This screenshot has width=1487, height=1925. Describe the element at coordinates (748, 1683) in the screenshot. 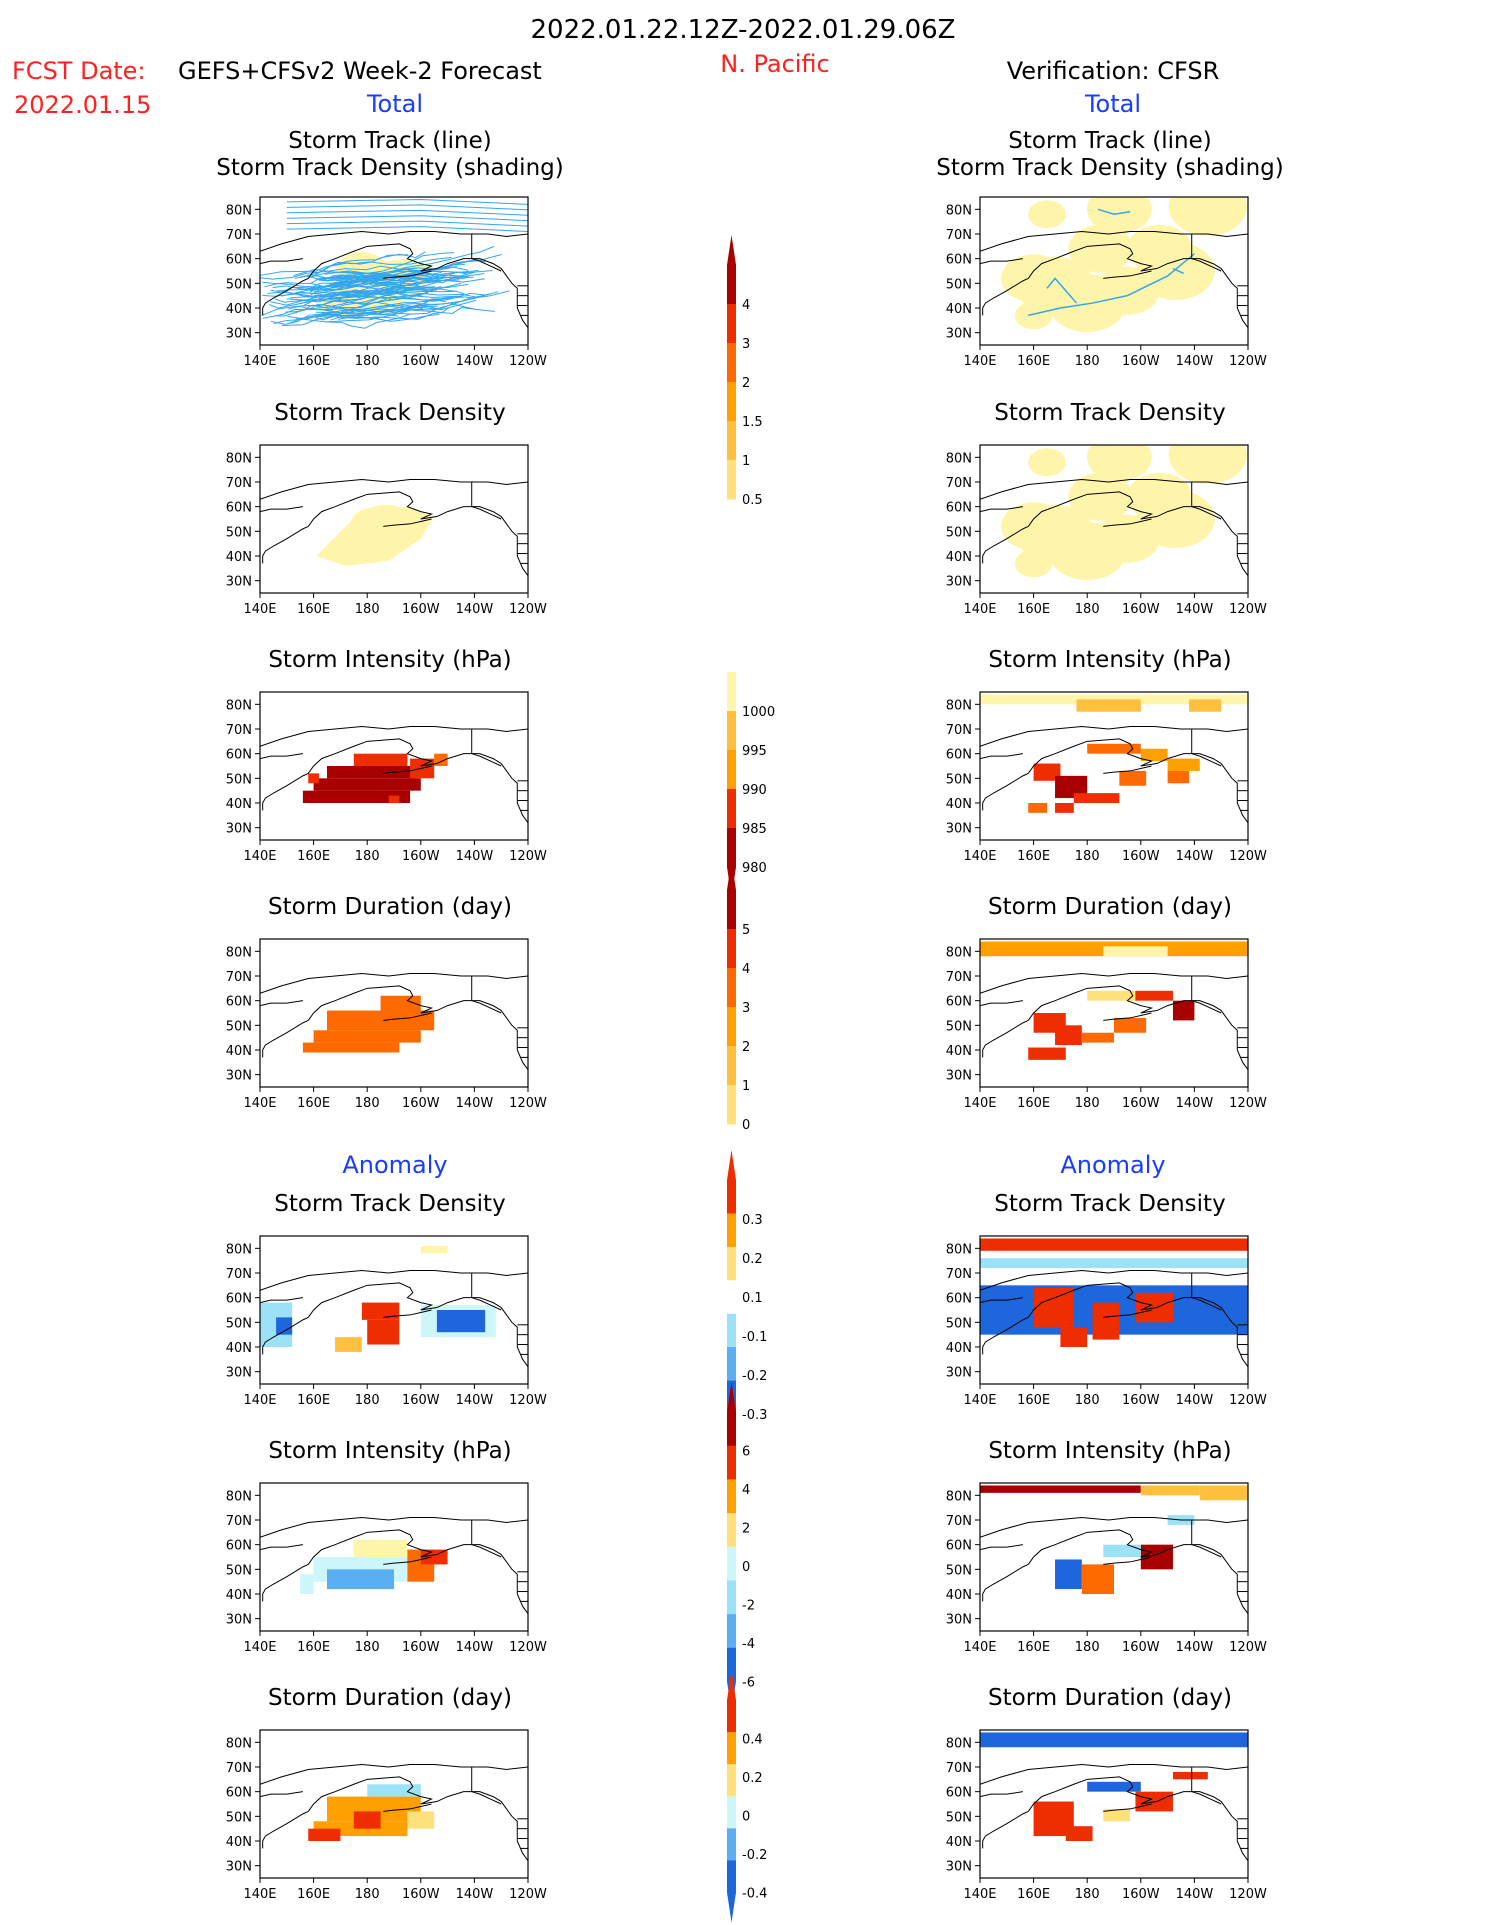

I see `colorbar-label: -6` at that location.